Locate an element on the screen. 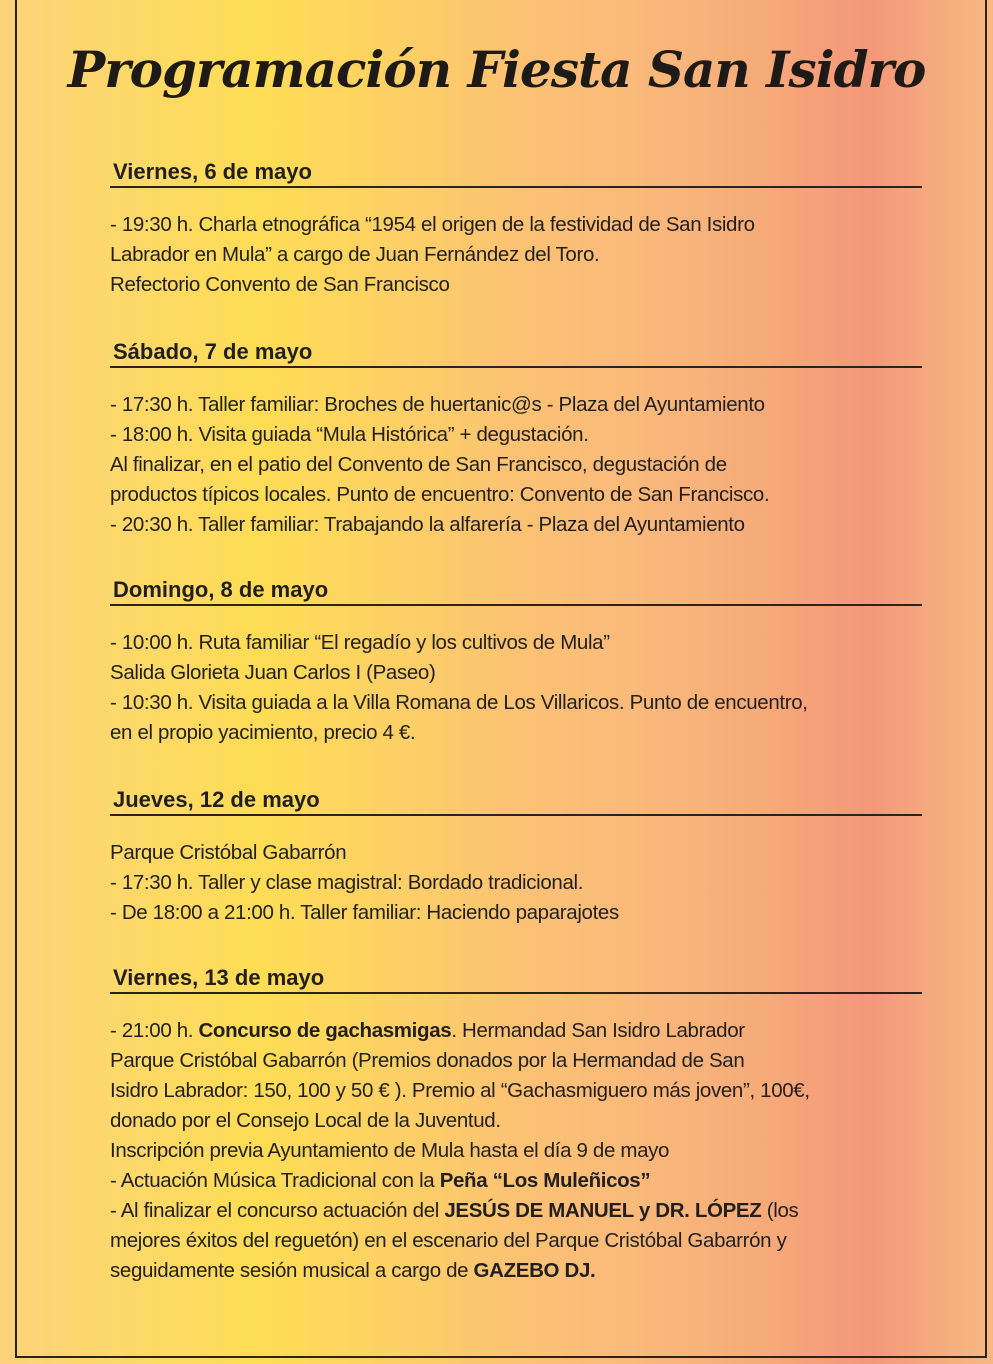 Image resolution: width=993 pixels, height=1364 pixels. day-heading: Sábado, 7 de mayo is located at coordinates (516, 353).